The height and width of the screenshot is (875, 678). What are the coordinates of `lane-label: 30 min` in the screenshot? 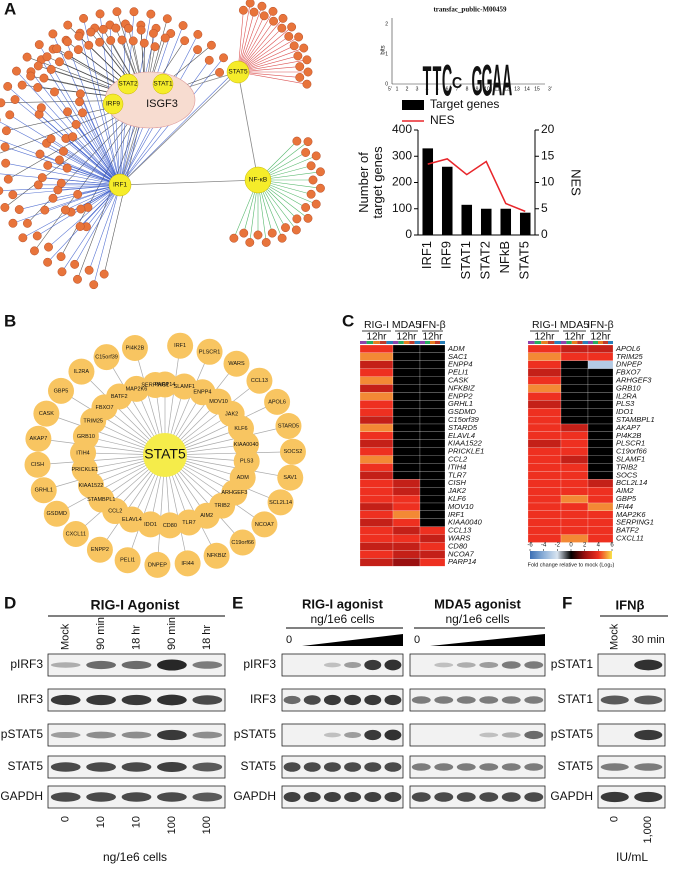 It's located at (648, 640).